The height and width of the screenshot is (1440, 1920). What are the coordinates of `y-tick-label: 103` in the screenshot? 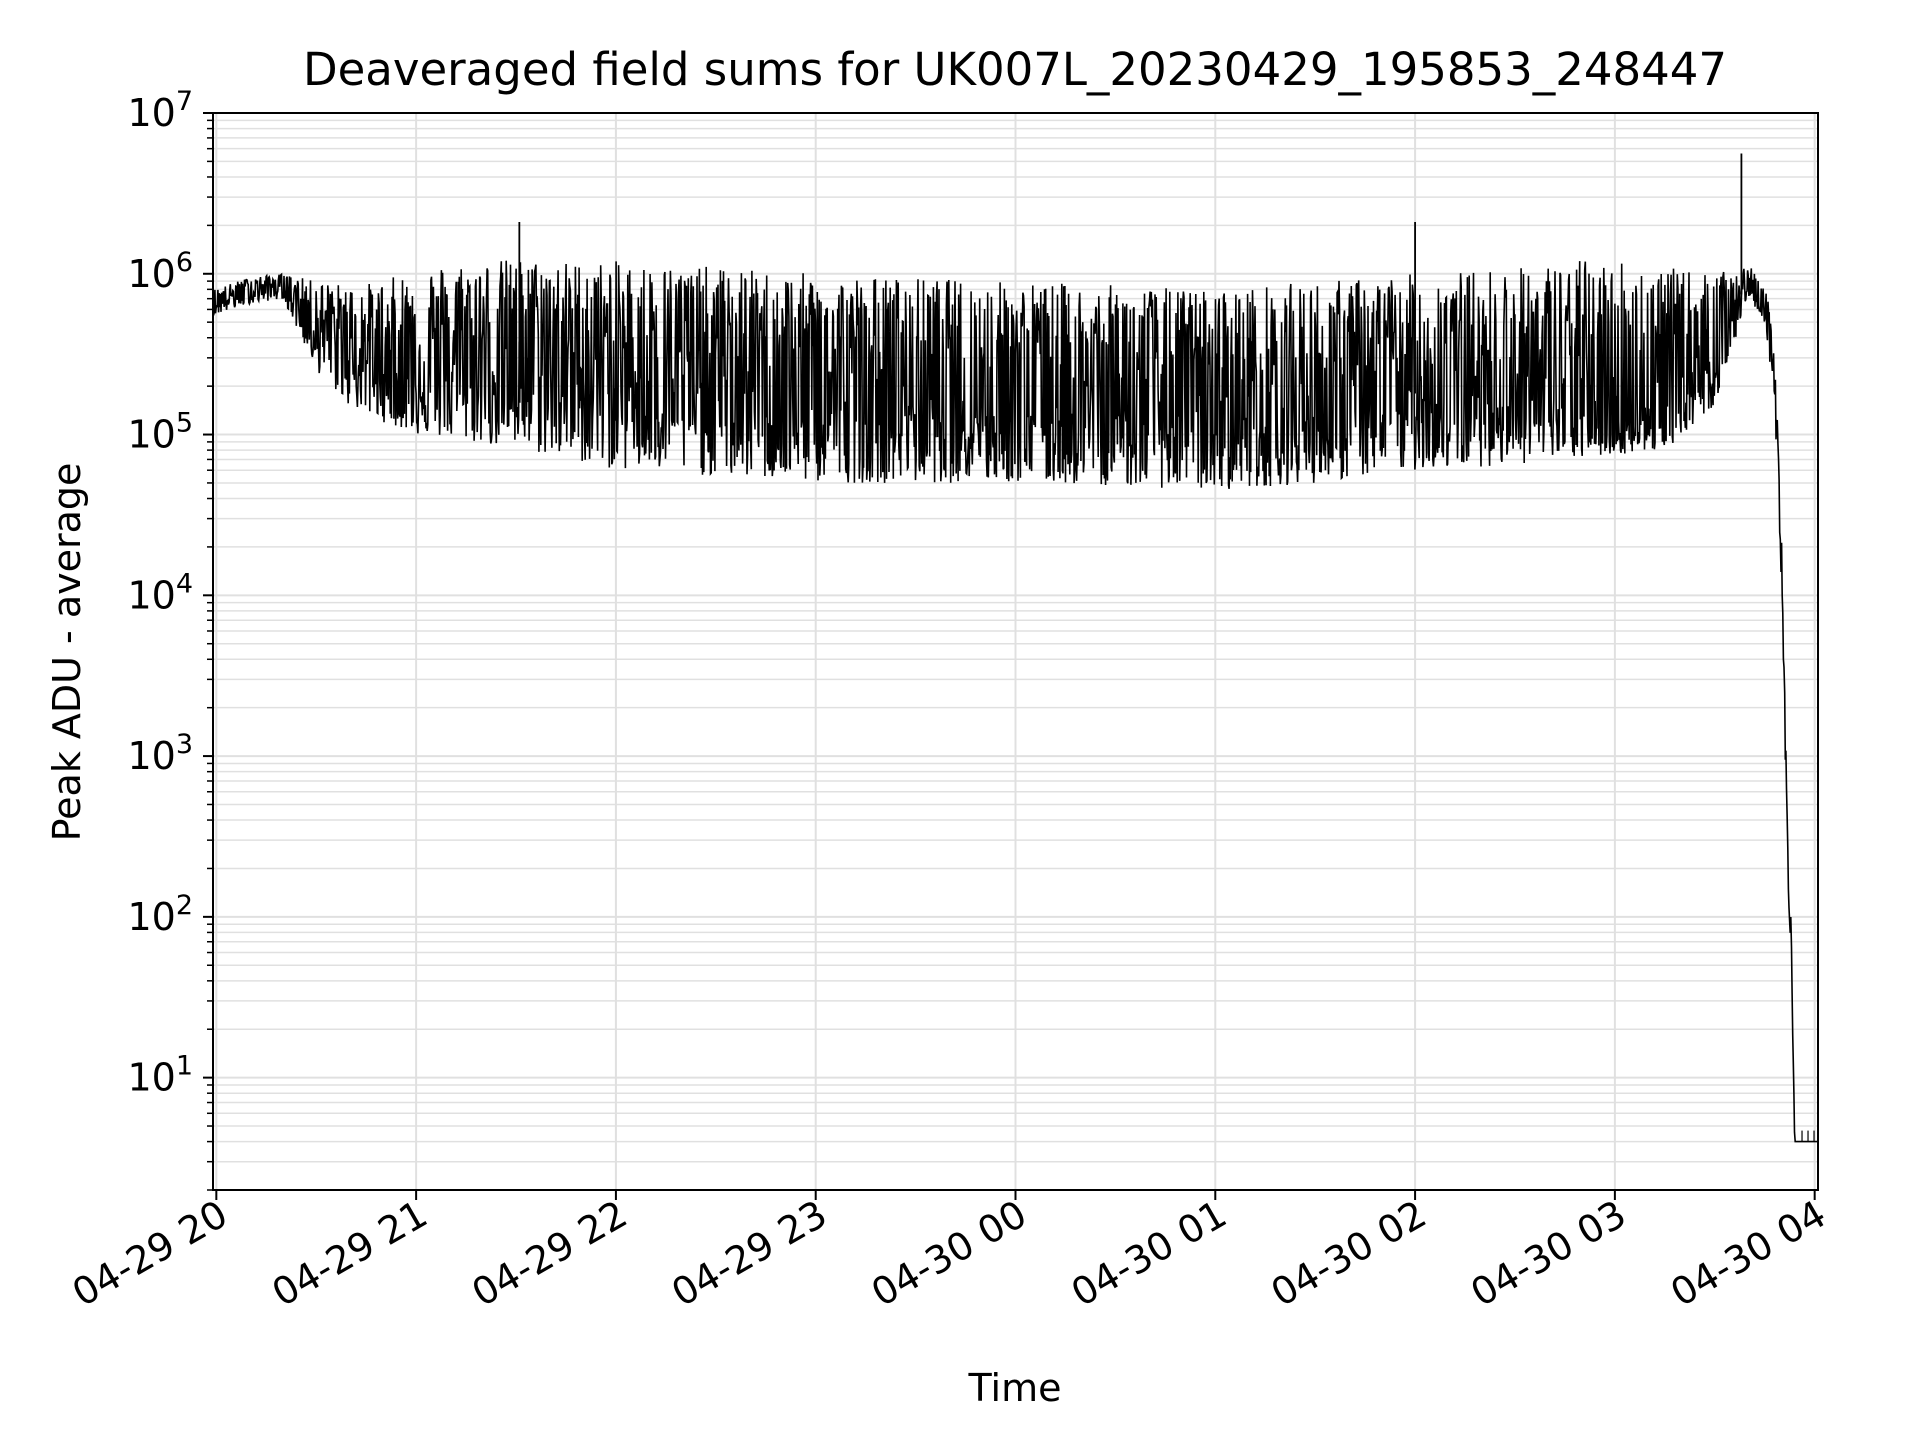 It's located at (160, 753).